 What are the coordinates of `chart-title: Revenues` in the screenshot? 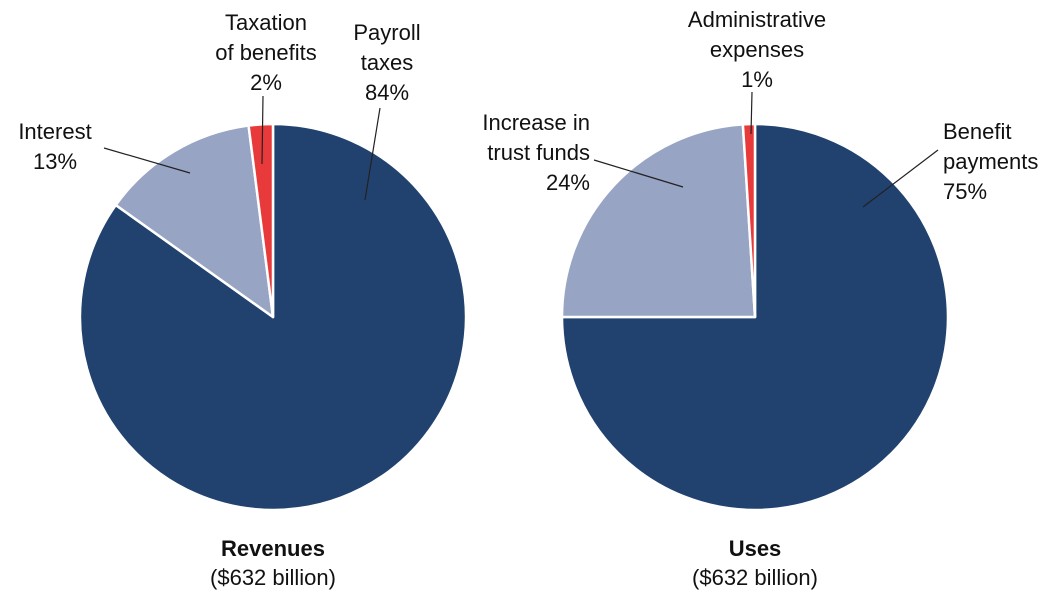 It's located at (273, 548).